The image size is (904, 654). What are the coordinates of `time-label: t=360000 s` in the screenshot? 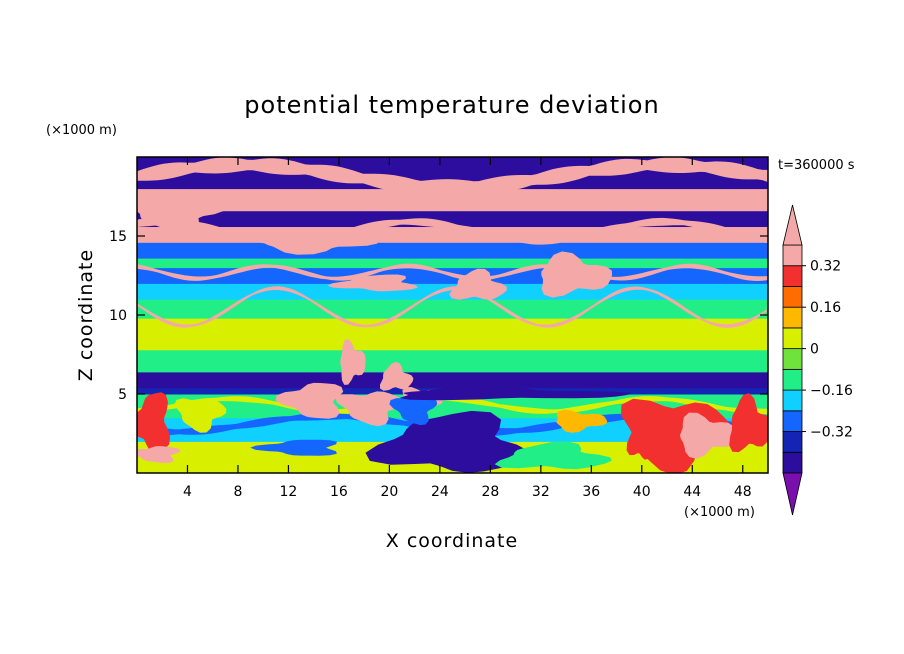 It's located at (816, 165).